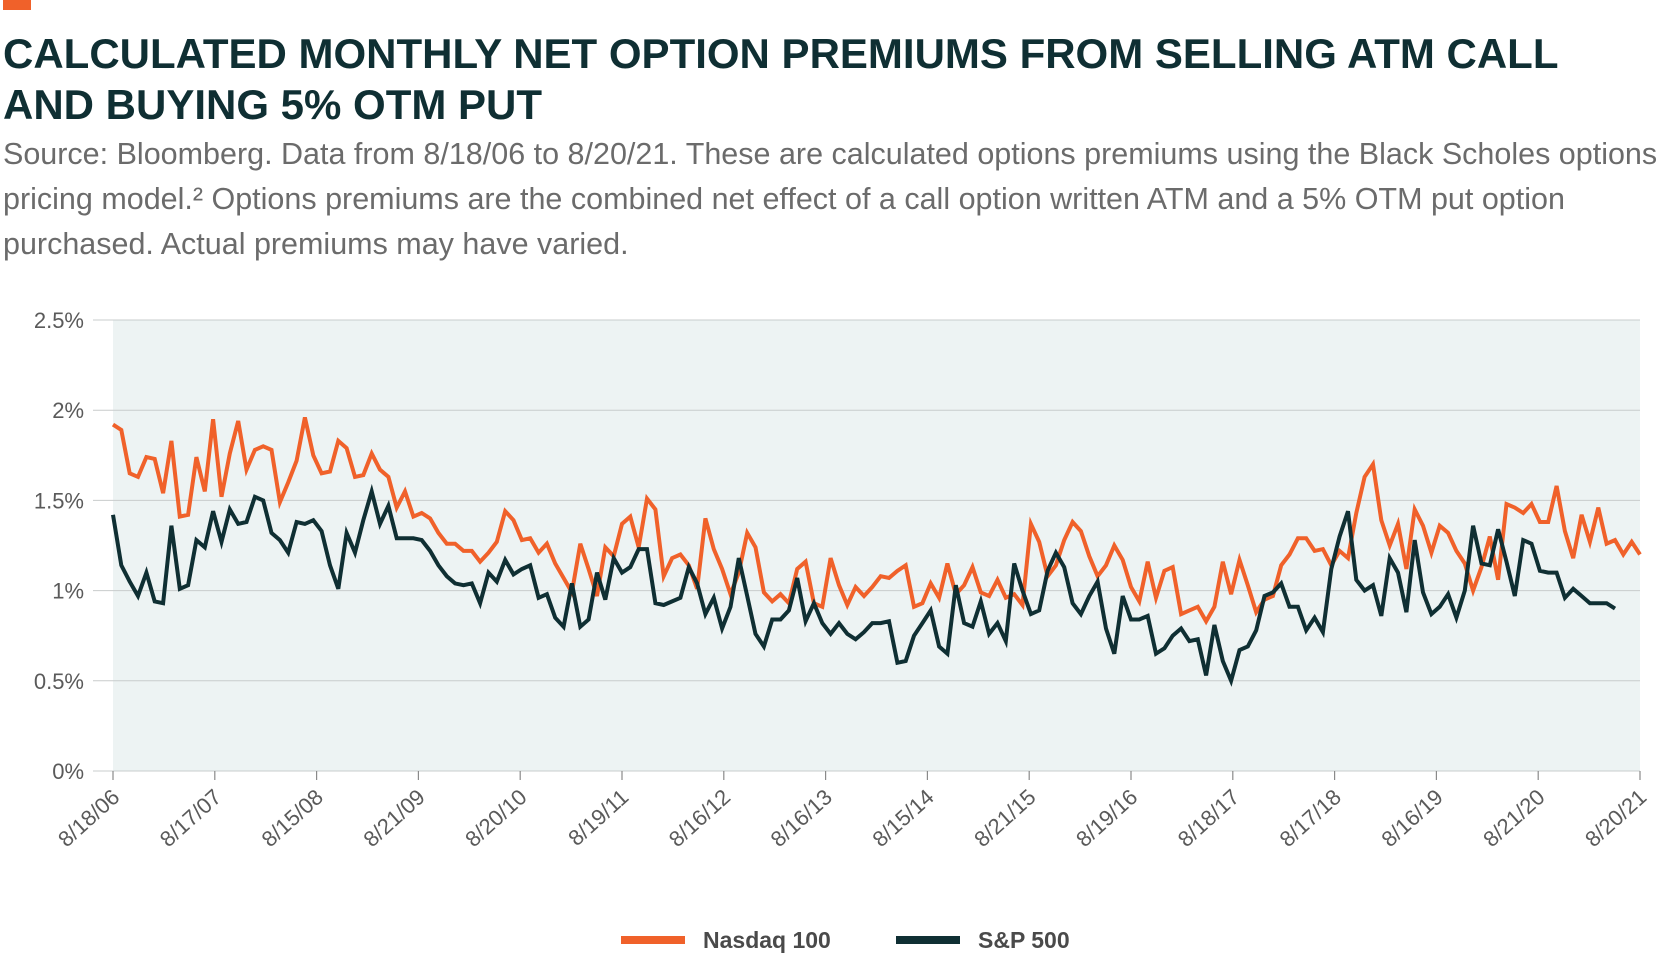 The height and width of the screenshot is (974, 1667). What do you see at coordinates (292, 818) in the screenshot?
I see `x-tick-label: 8/15/08` at bounding box center [292, 818].